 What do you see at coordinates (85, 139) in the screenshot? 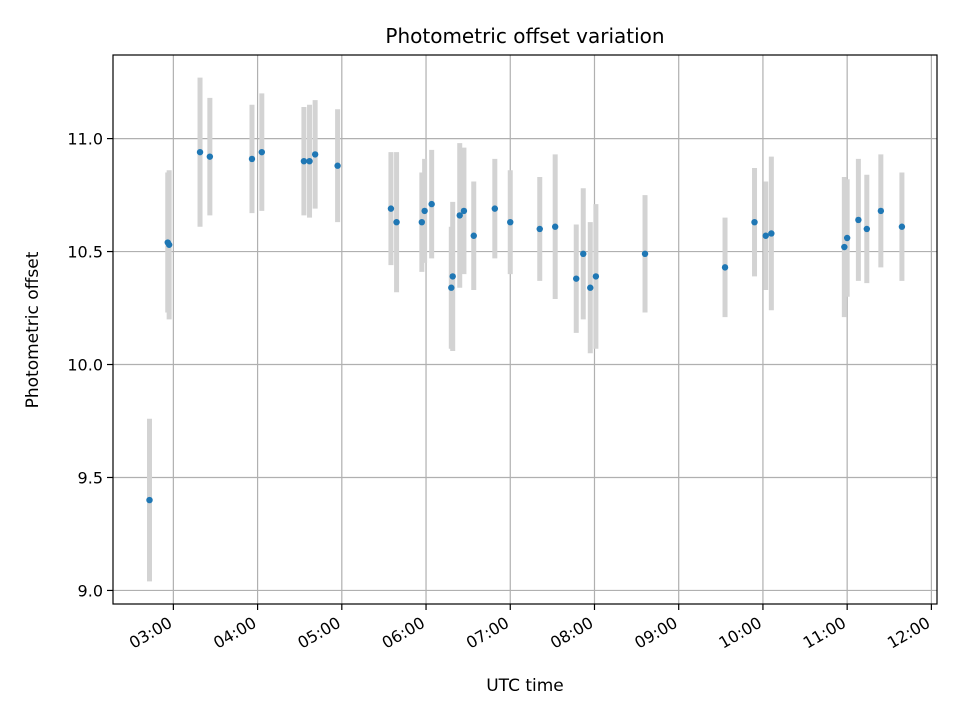
I see `y-tick-label: 11.0` at bounding box center [85, 139].